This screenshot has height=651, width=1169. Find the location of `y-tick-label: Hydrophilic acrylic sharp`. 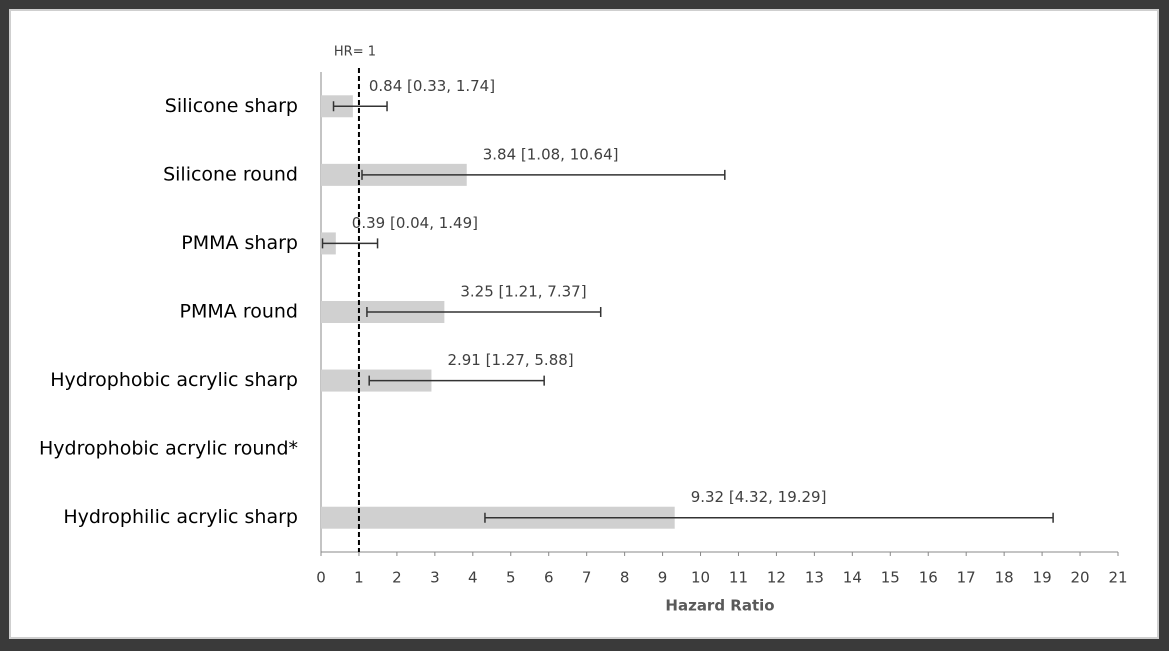

y-tick-label: Hydrophilic acrylic sharp is located at coordinates (180, 517).